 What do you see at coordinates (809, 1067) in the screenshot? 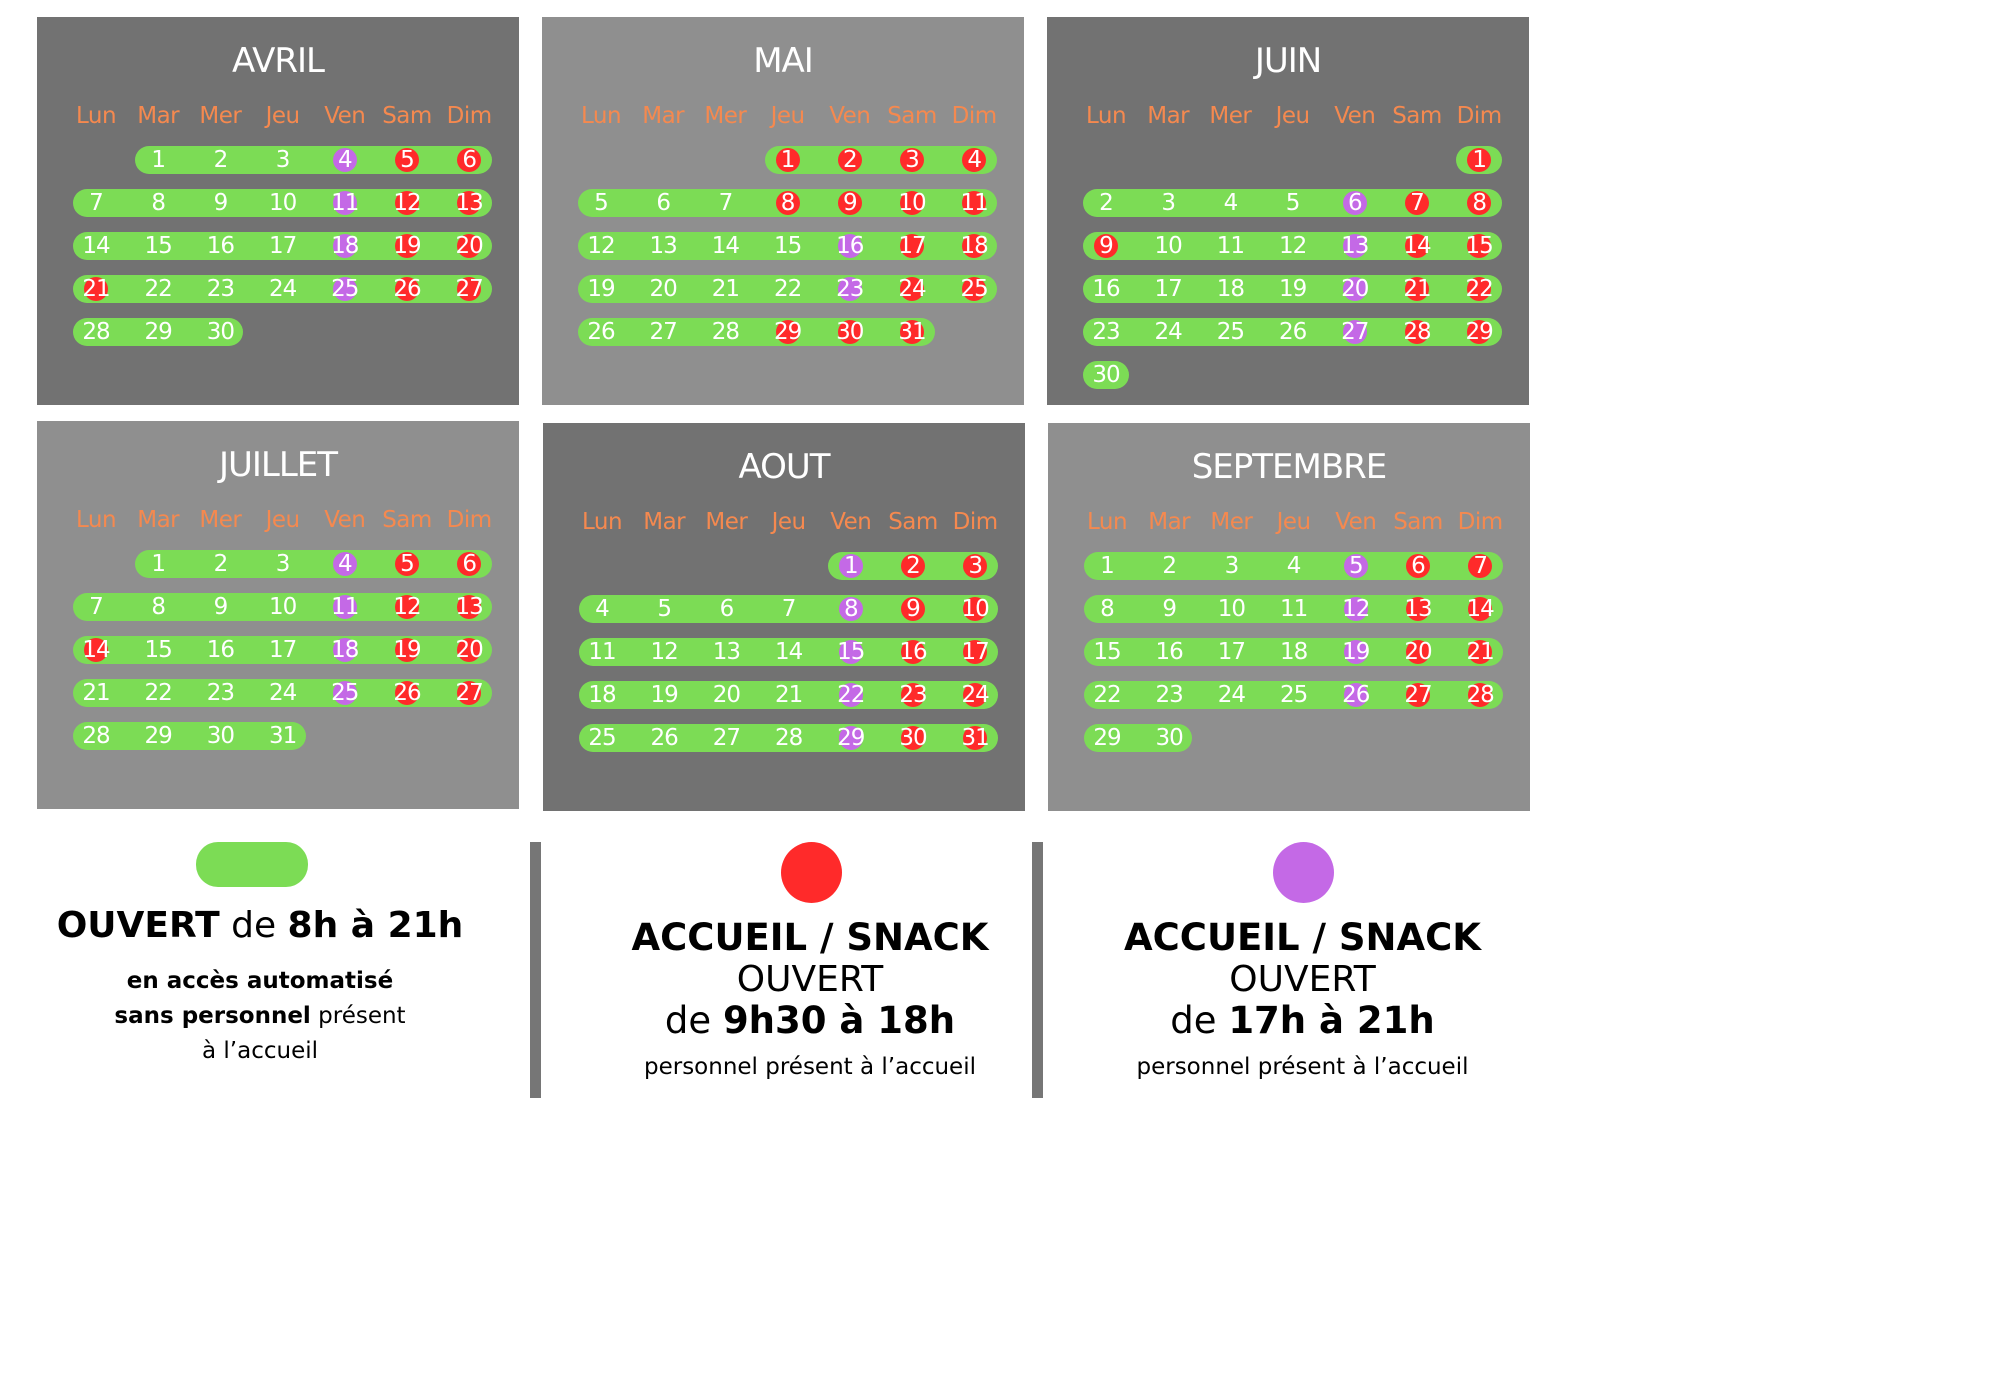
I see `day-legend-note: personnel présent à l’accueil` at bounding box center [809, 1067].